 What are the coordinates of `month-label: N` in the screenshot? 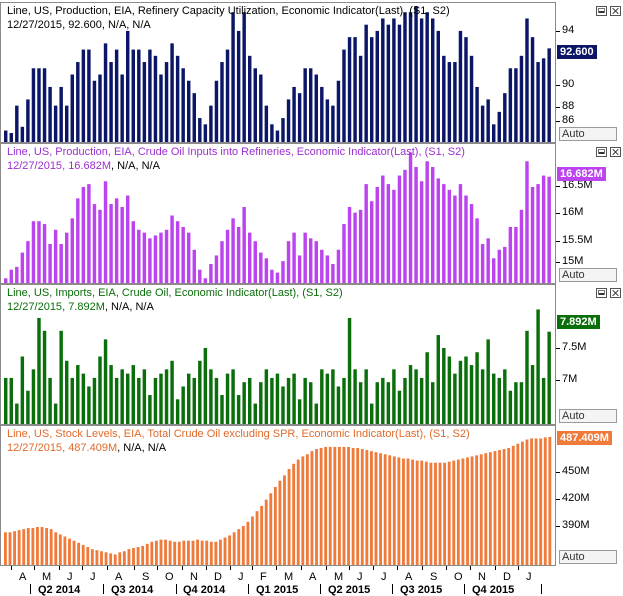 It's located at (482, 577).